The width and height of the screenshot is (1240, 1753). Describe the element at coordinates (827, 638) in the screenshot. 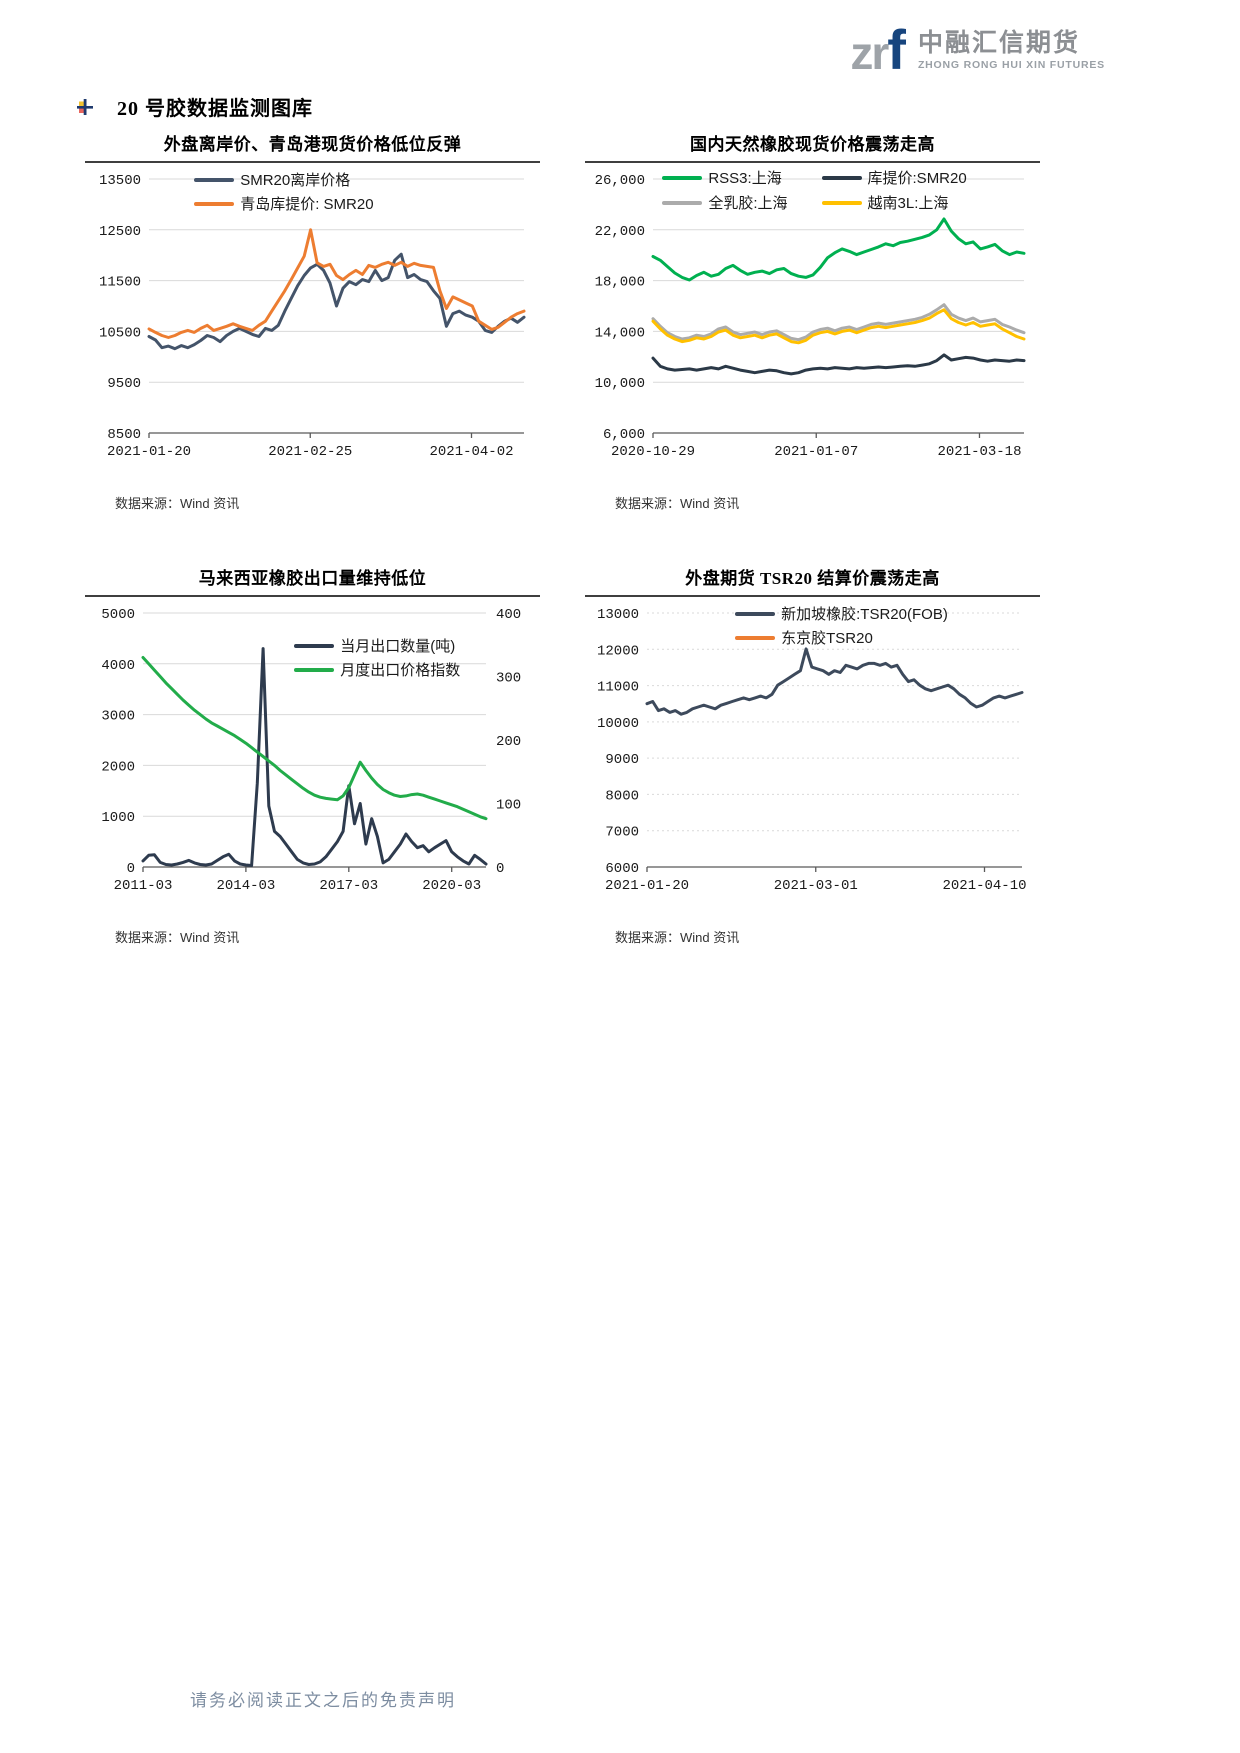

I see `legend-label: 东京胶TSR20` at that location.